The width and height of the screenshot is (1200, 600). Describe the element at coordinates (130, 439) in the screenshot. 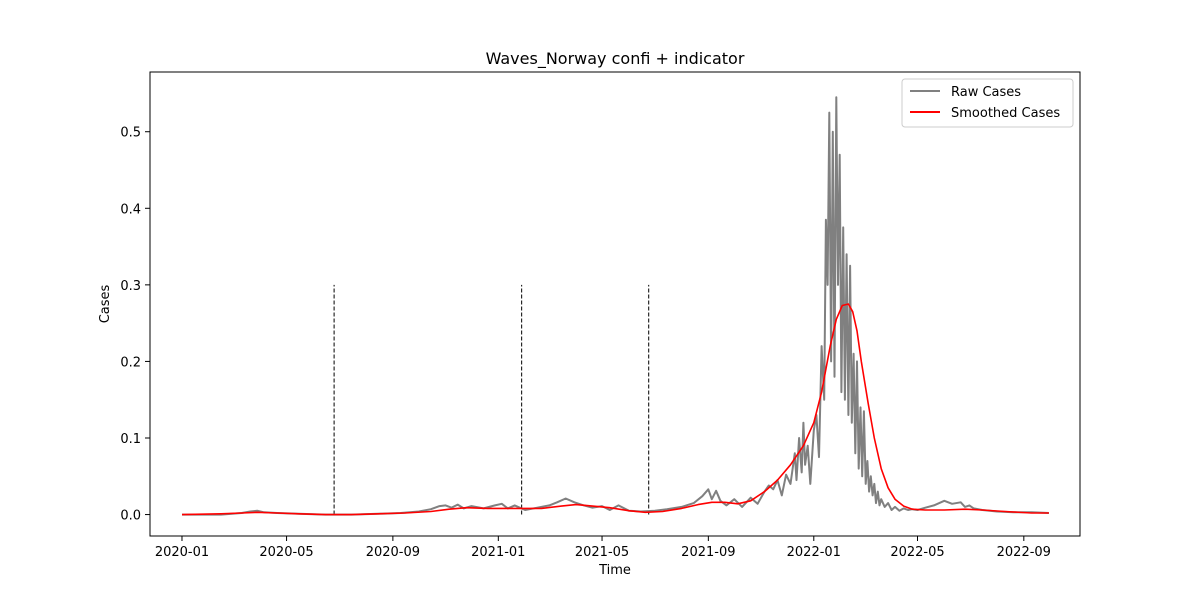

I see `y-tick-label: 0.1` at that location.